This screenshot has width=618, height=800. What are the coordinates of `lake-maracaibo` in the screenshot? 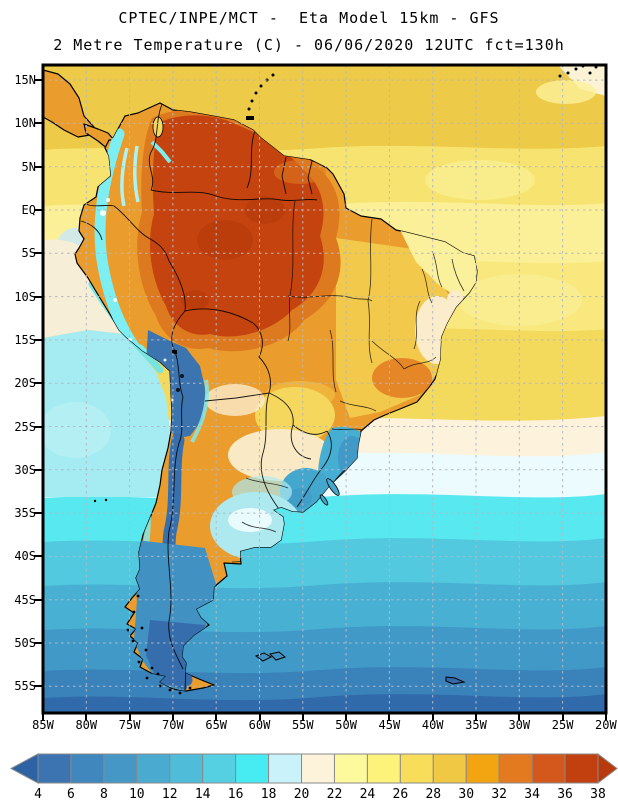 It's located at (158, 127).